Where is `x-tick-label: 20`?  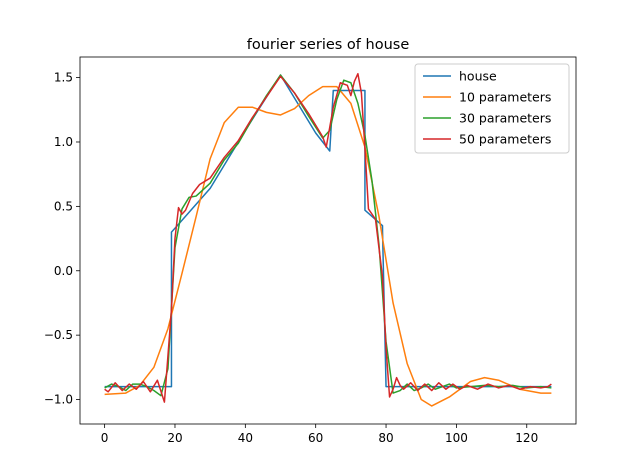 x-tick-label: 20 is located at coordinates (174, 438).